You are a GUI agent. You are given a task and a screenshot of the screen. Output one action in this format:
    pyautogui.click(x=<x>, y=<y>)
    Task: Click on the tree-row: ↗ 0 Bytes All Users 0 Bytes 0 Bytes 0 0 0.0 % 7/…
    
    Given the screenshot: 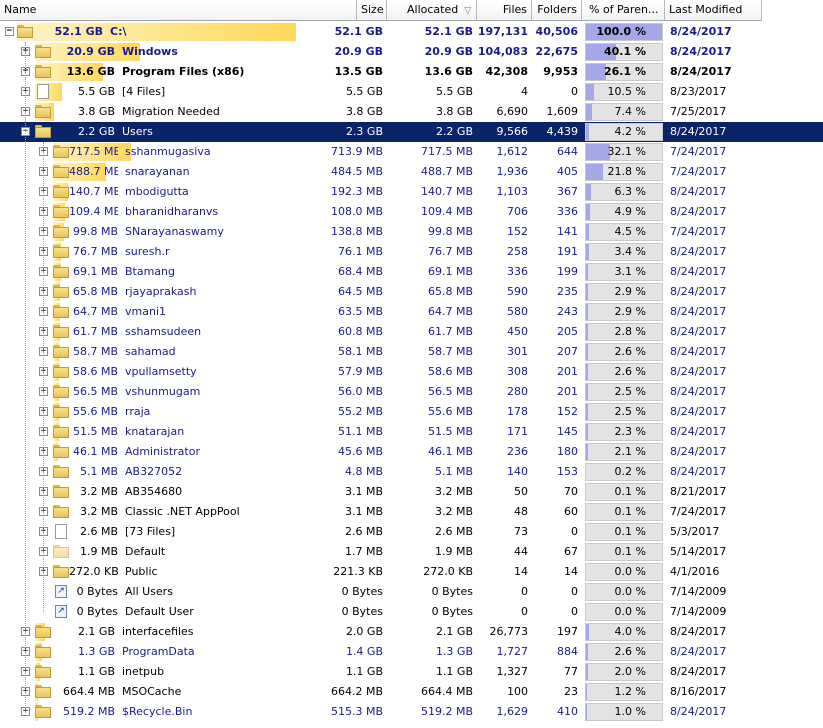 What is the action you would take?
    pyautogui.click(x=411, y=592)
    